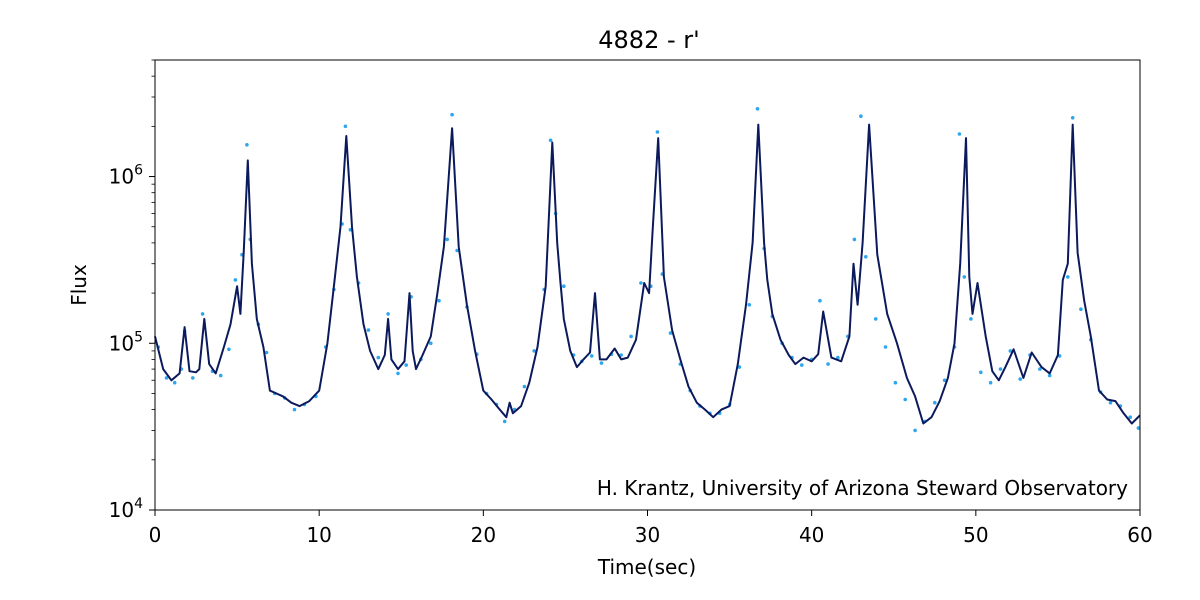 This screenshot has height=600, width=1200. Describe the element at coordinates (126, 342) in the screenshot. I see `y-tick-label: 10⁵` at that location.